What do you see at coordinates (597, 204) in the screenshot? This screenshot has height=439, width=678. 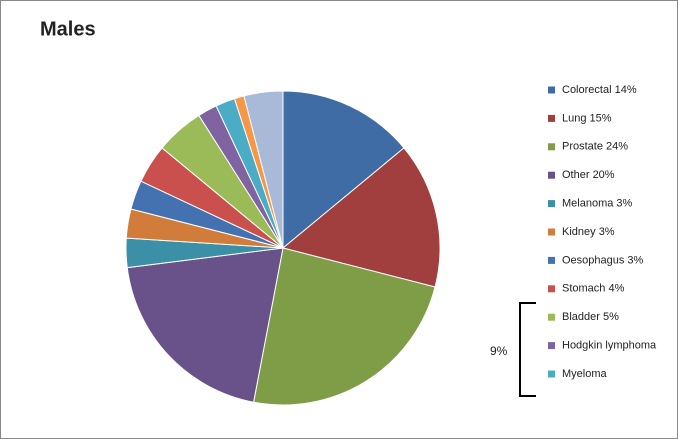 I see `legend-label: Melanoma 3%` at bounding box center [597, 204].